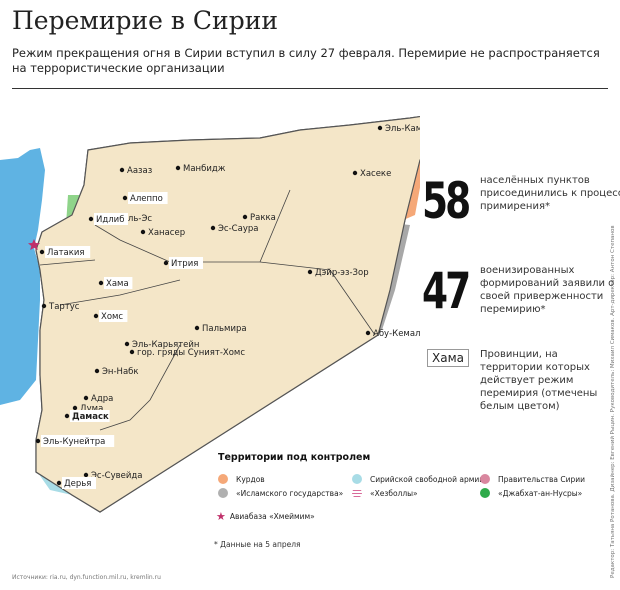  I want to click on city-marker: Идлиб, so click(108, 219).